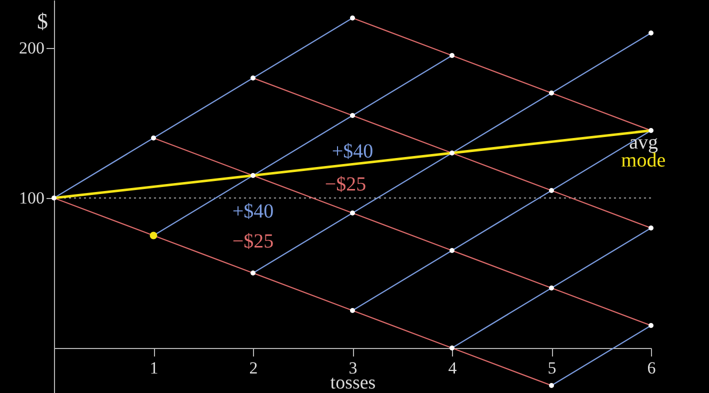  I want to click on annotation: avg, so click(643, 143).